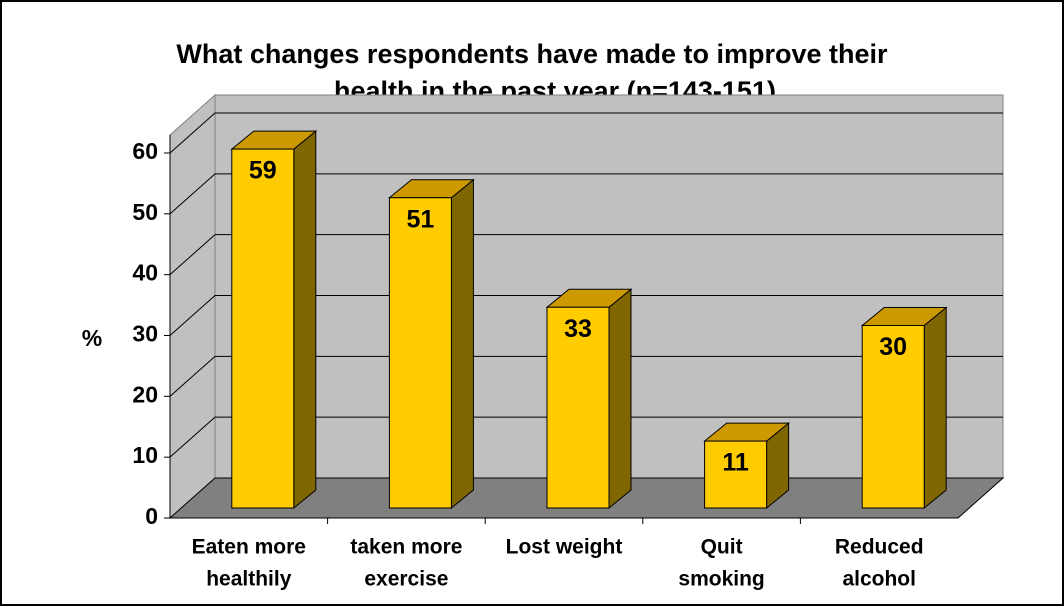 The image size is (1064, 606). What do you see at coordinates (420, 219) in the screenshot?
I see `data-label: 51` at bounding box center [420, 219].